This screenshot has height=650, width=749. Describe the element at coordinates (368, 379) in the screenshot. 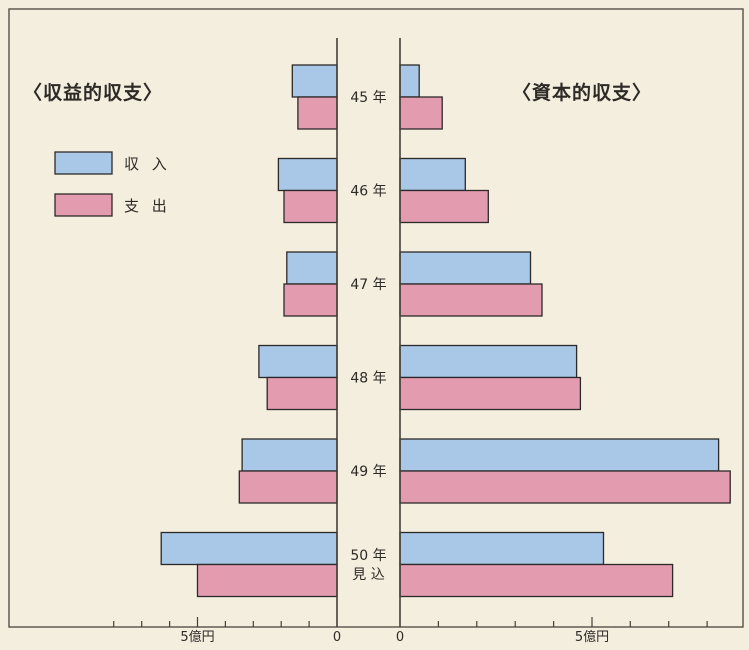

I see `year-label-3: 48 年` at that location.